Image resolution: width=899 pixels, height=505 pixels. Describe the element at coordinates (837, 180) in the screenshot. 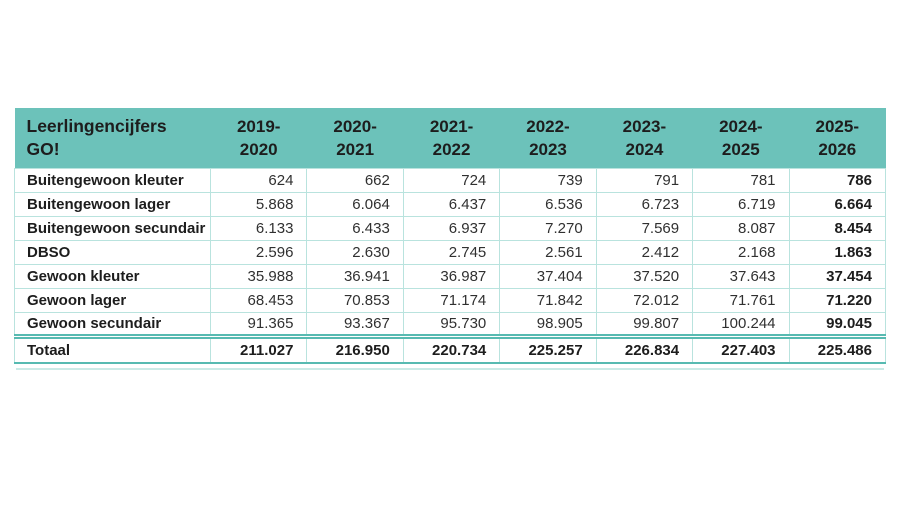

I see `value-cell: 786` at that location.